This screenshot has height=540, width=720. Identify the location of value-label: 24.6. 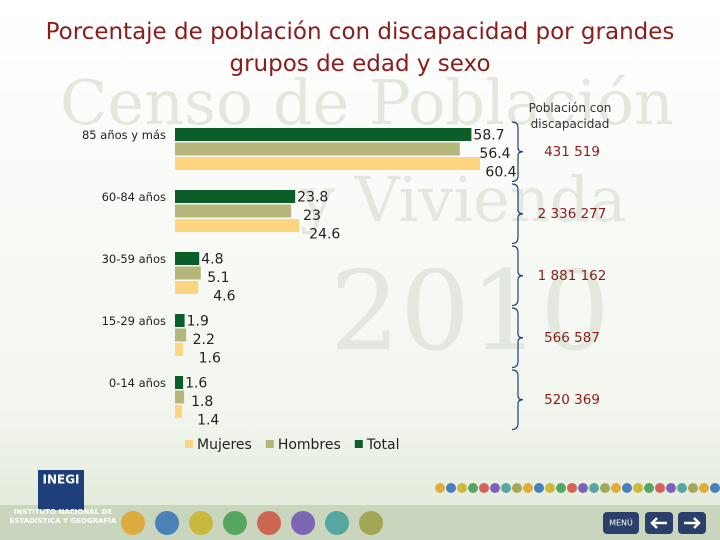
(324, 235).